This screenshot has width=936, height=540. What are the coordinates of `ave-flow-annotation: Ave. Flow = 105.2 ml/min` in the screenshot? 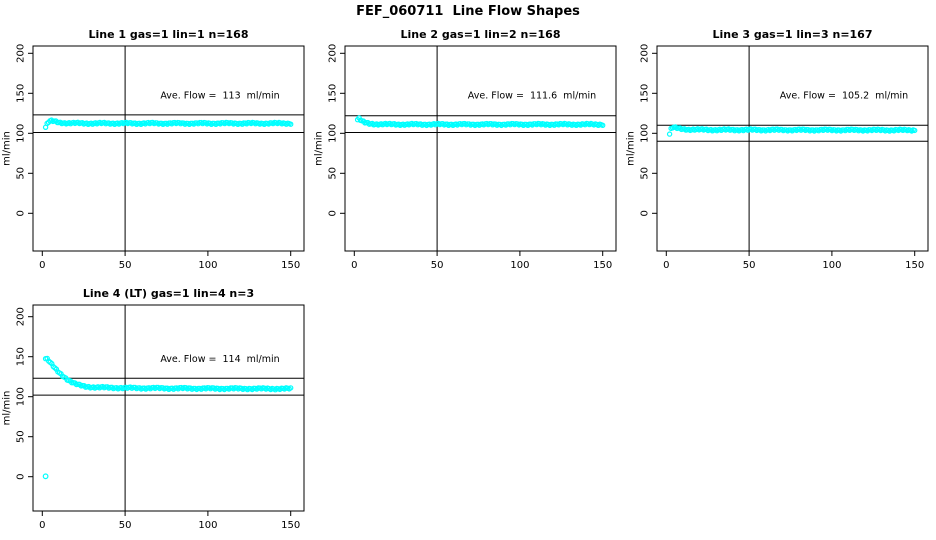 It's located at (844, 96).